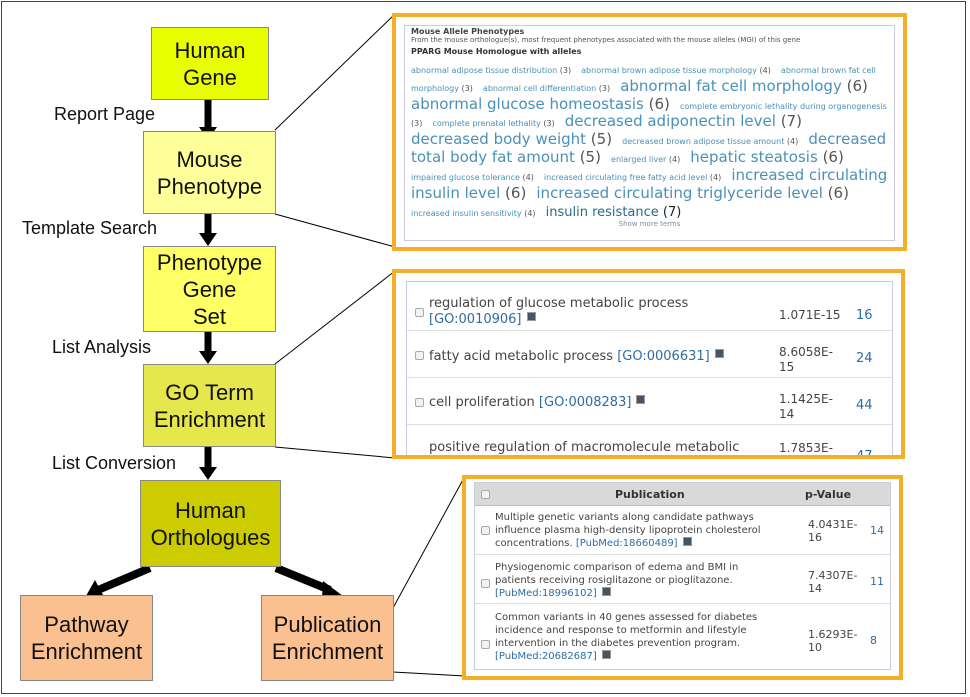  I want to click on phenotype-term-link: decreased body weight, so click(499, 139).